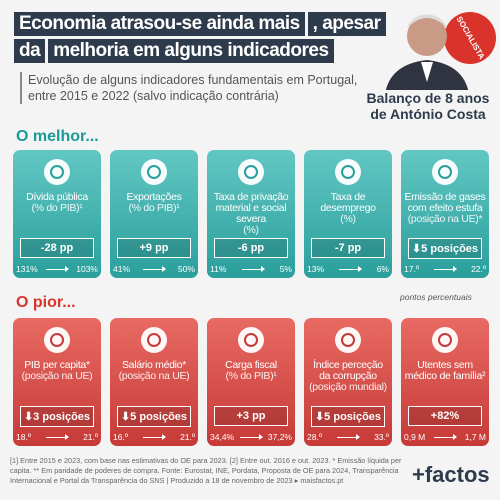 The image size is (500, 500). I want to click on from: 28.º, so click(314, 437).